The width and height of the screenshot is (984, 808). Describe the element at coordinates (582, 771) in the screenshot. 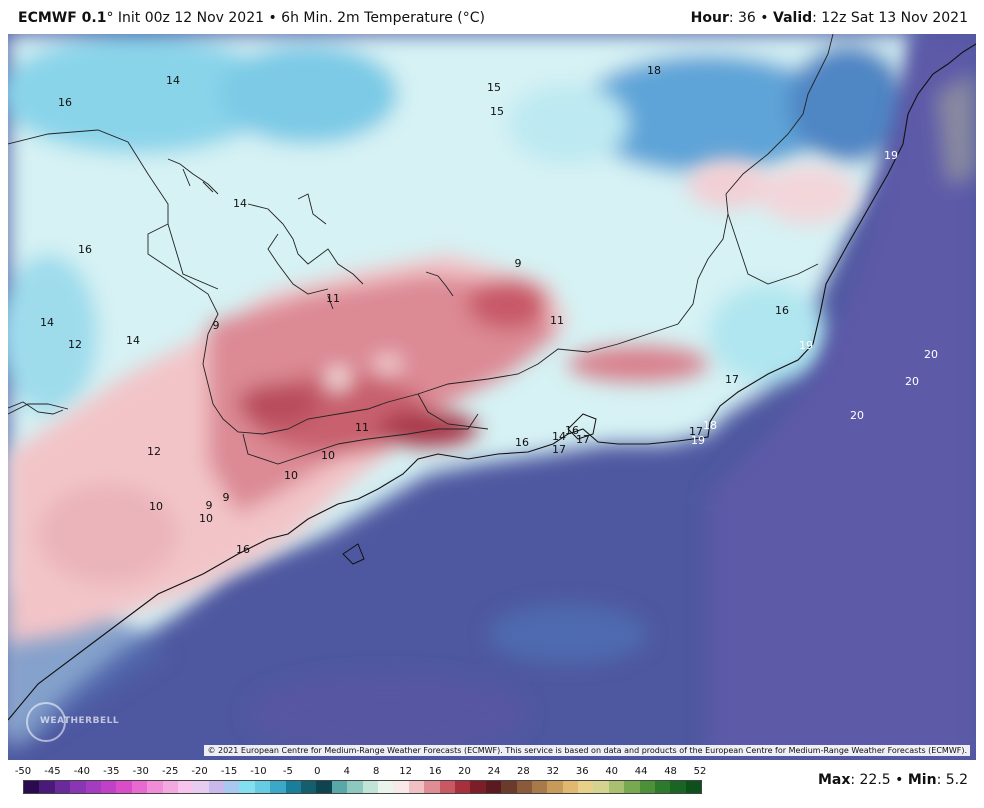

I see `colorbar-tick-label: 36` at that location.